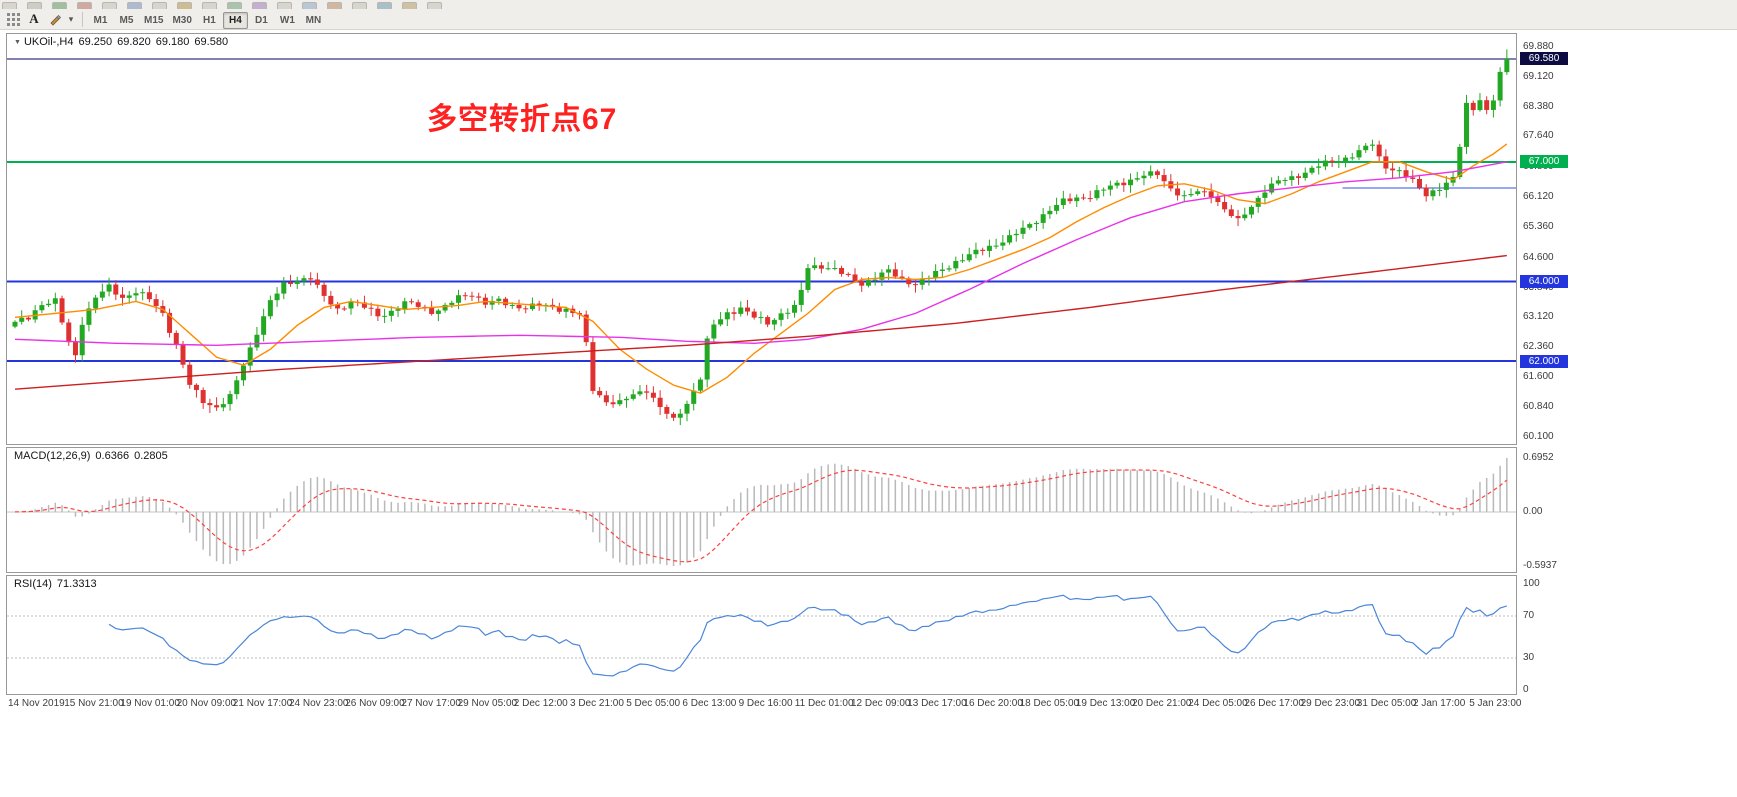  I want to click on time-axis-label: 16 Dec 20:00, so click(993, 703).